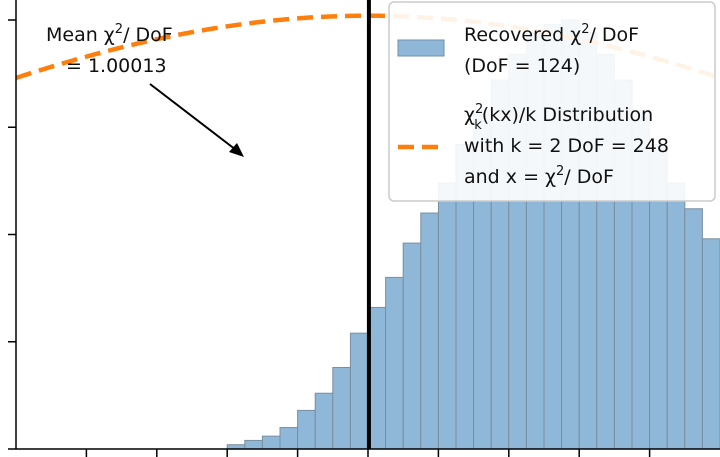 The width and height of the screenshot is (720, 457). Describe the element at coordinates (421, 48) in the screenshot. I see `legend-hist-swatch` at that location.